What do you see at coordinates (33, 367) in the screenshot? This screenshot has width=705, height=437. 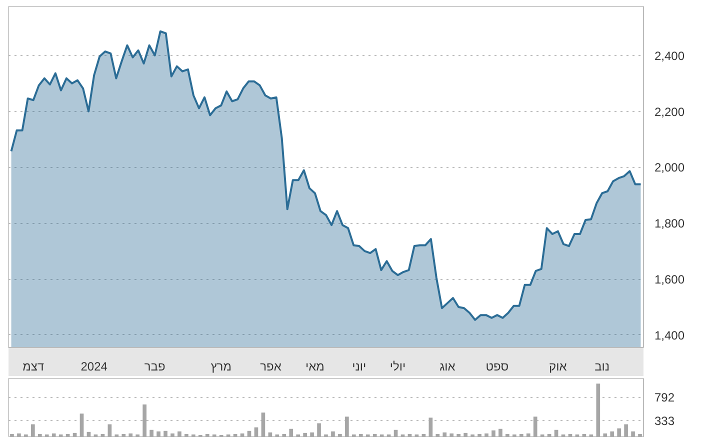 I see `x-tick-label: דצמ` at bounding box center [33, 367].